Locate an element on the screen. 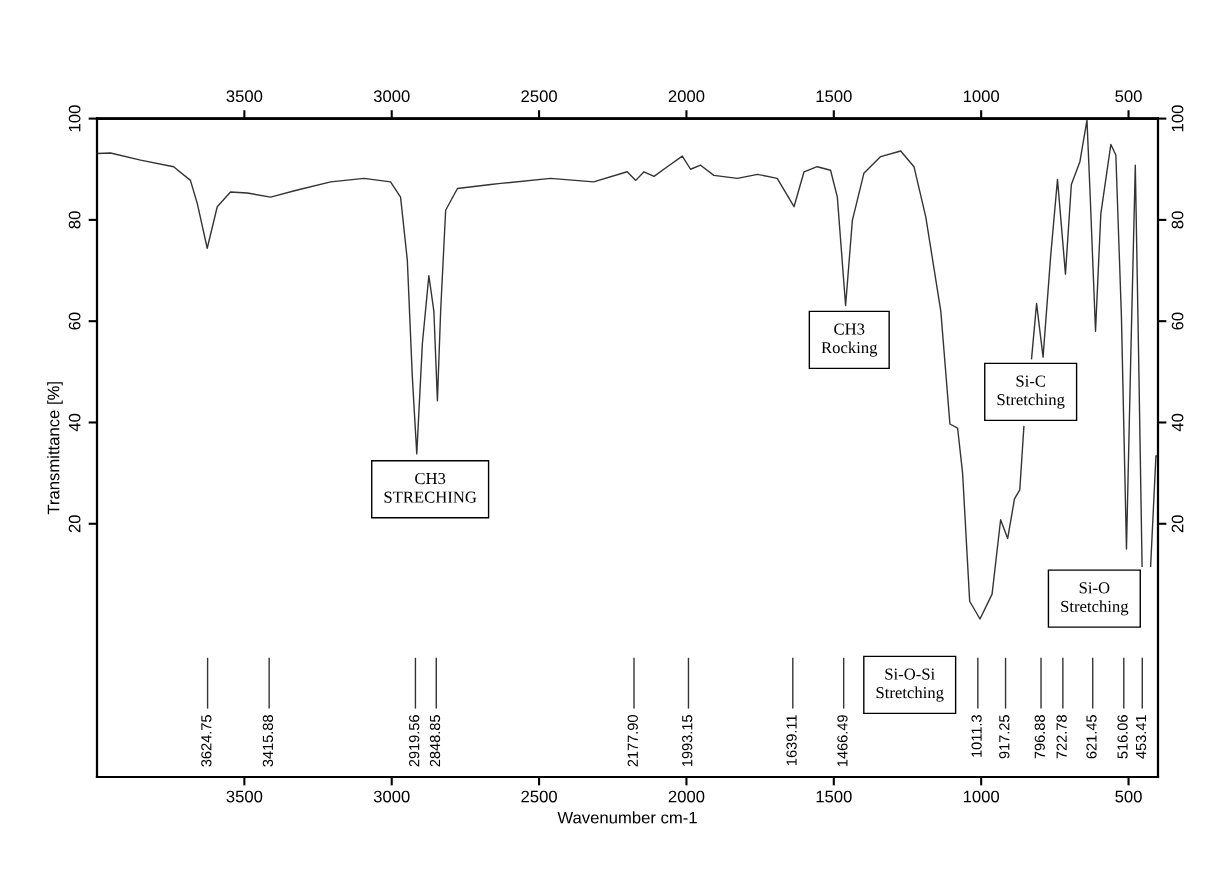 The image size is (1226, 886). x-tick-label: 500 is located at coordinates (1128, 796).